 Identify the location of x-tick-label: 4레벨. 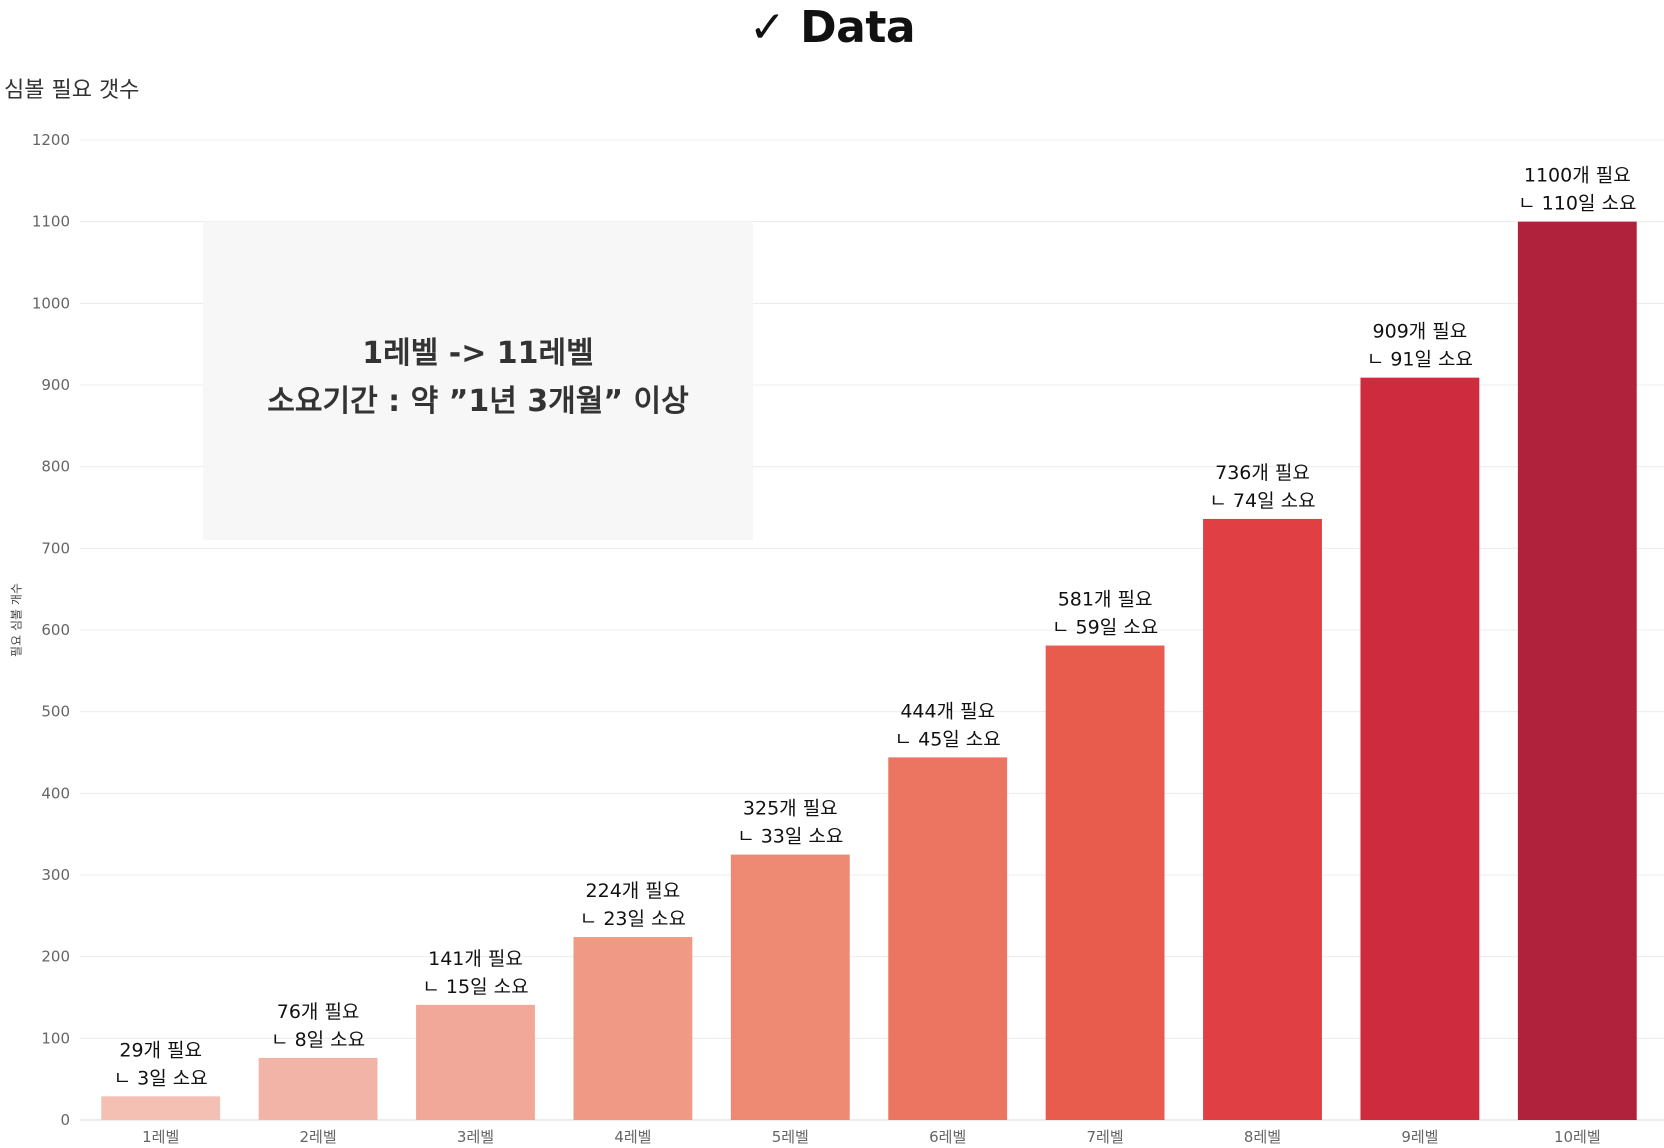
(632, 1137).